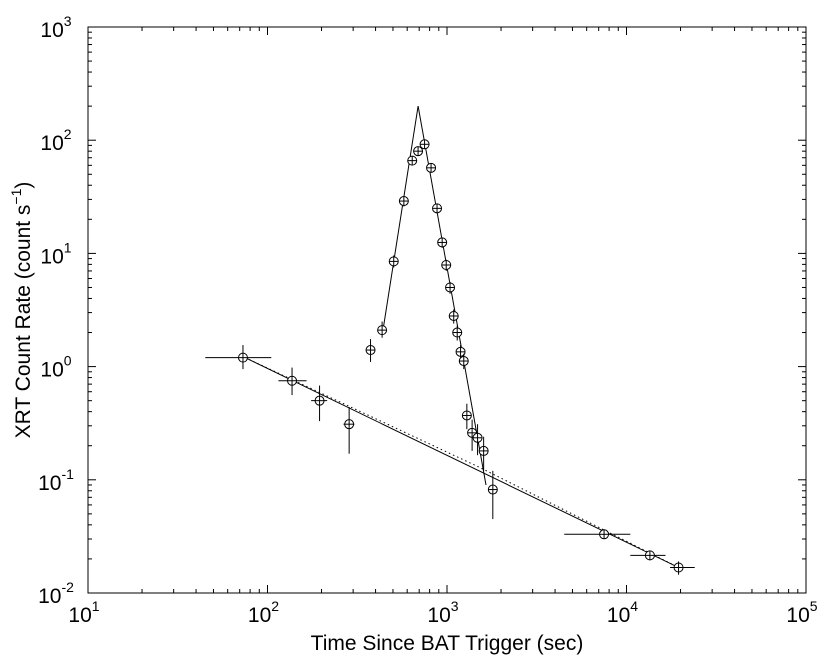 The height and width of the screenshot is (658, 830). What do you see at coordinates (275, 606) in the screenshot?
I see `x-tick-exp: 2` at bounding box center [275, 606].